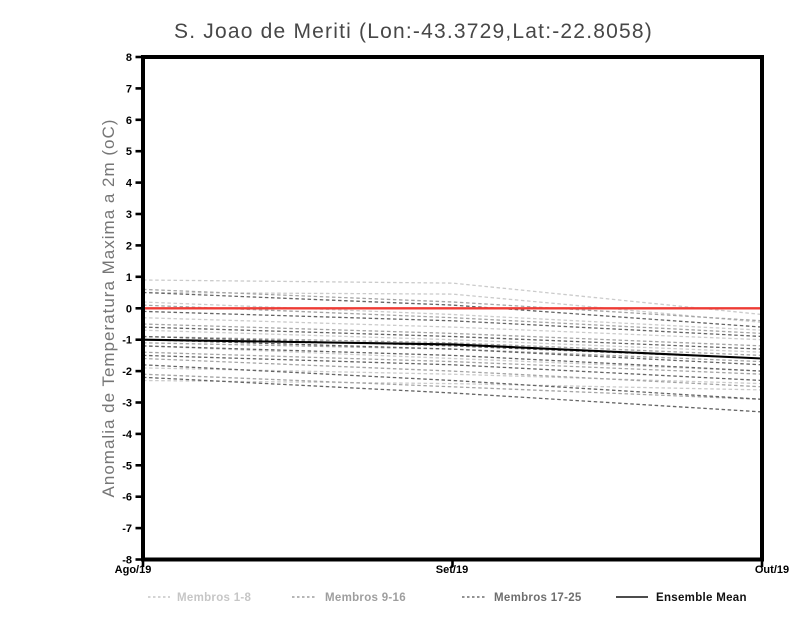 The image size is (800, 618). I want to click on y-tick-label: -5, so click(127, 466).